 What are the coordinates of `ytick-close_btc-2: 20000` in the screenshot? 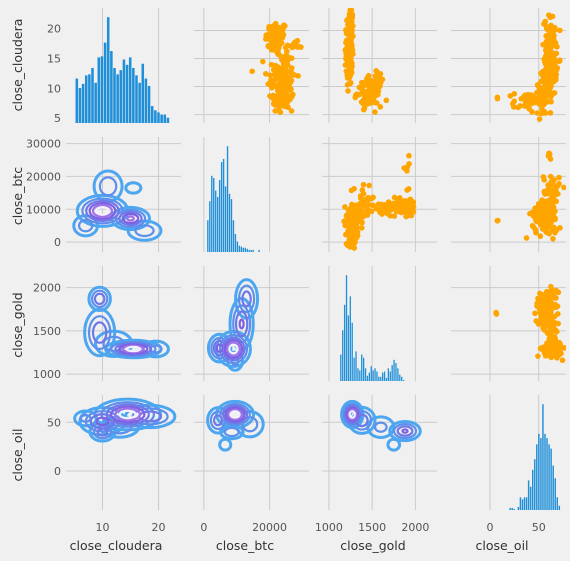 It's located at (43, 176).